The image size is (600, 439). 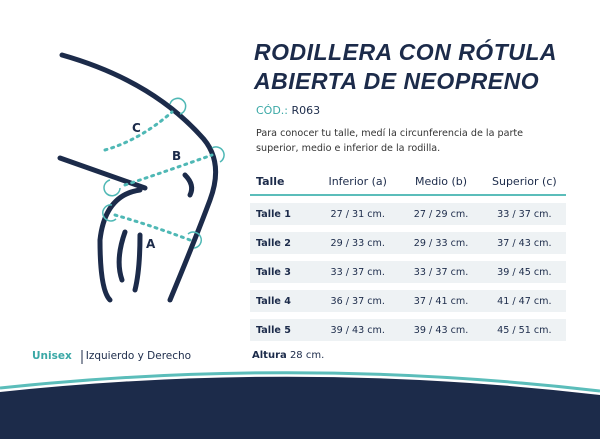 I want to click on code: CÓD.: R063, so click(x=288, y=110).